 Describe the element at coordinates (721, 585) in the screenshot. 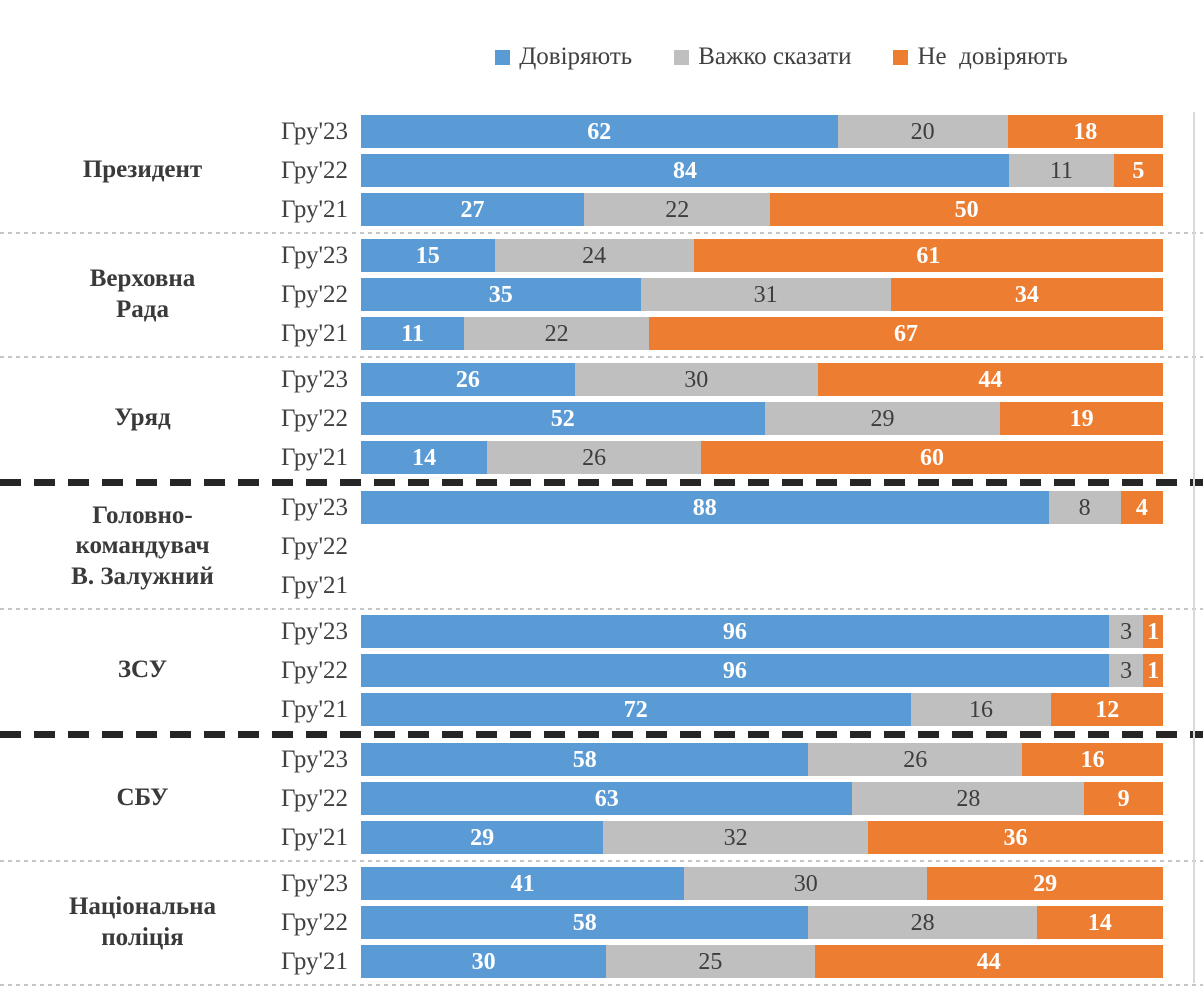

I see `bar-row: Гру'21` at that location.